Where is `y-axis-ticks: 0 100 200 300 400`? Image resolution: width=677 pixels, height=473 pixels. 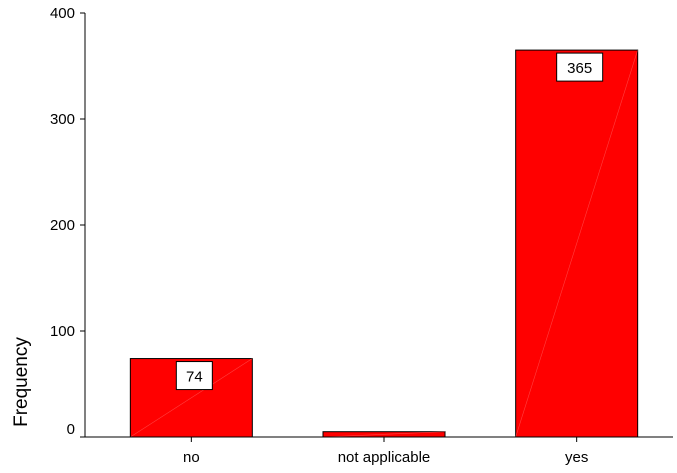
y-axis-ticks: 0 100 200 300 400 is located at coordinates (67, 221).